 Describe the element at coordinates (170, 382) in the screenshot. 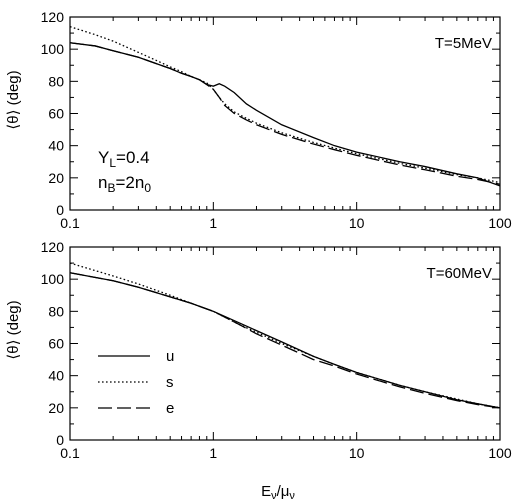

I see `legend-label: s` at that location.